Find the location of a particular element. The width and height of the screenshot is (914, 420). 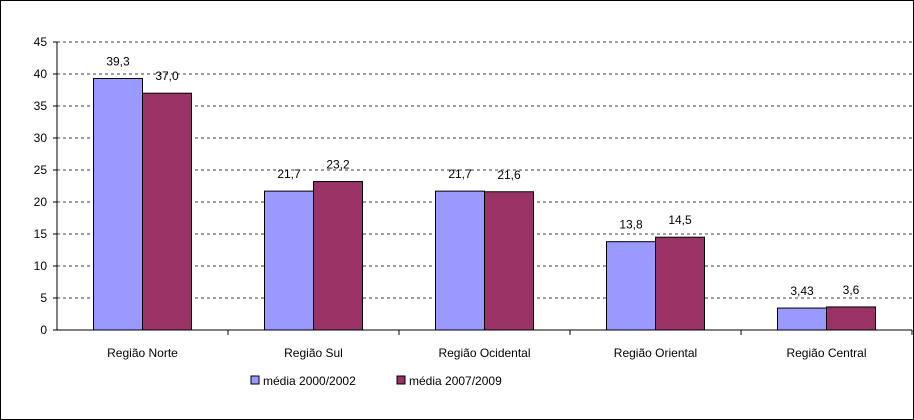

data-label: 13,8 is located at coordinates (631, 225).